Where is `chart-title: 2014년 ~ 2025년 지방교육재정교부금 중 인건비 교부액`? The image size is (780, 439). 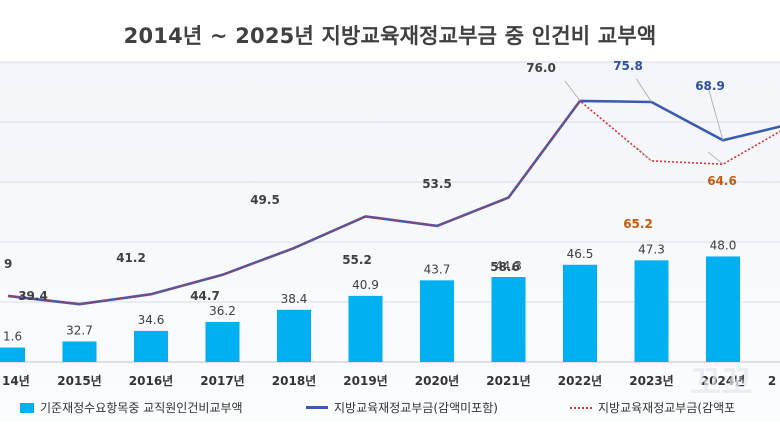 chart-title: 2014년 ~ 2025년 지방교육재정교부금 중 인건비 교부액 is located at coordinates (390, 36).